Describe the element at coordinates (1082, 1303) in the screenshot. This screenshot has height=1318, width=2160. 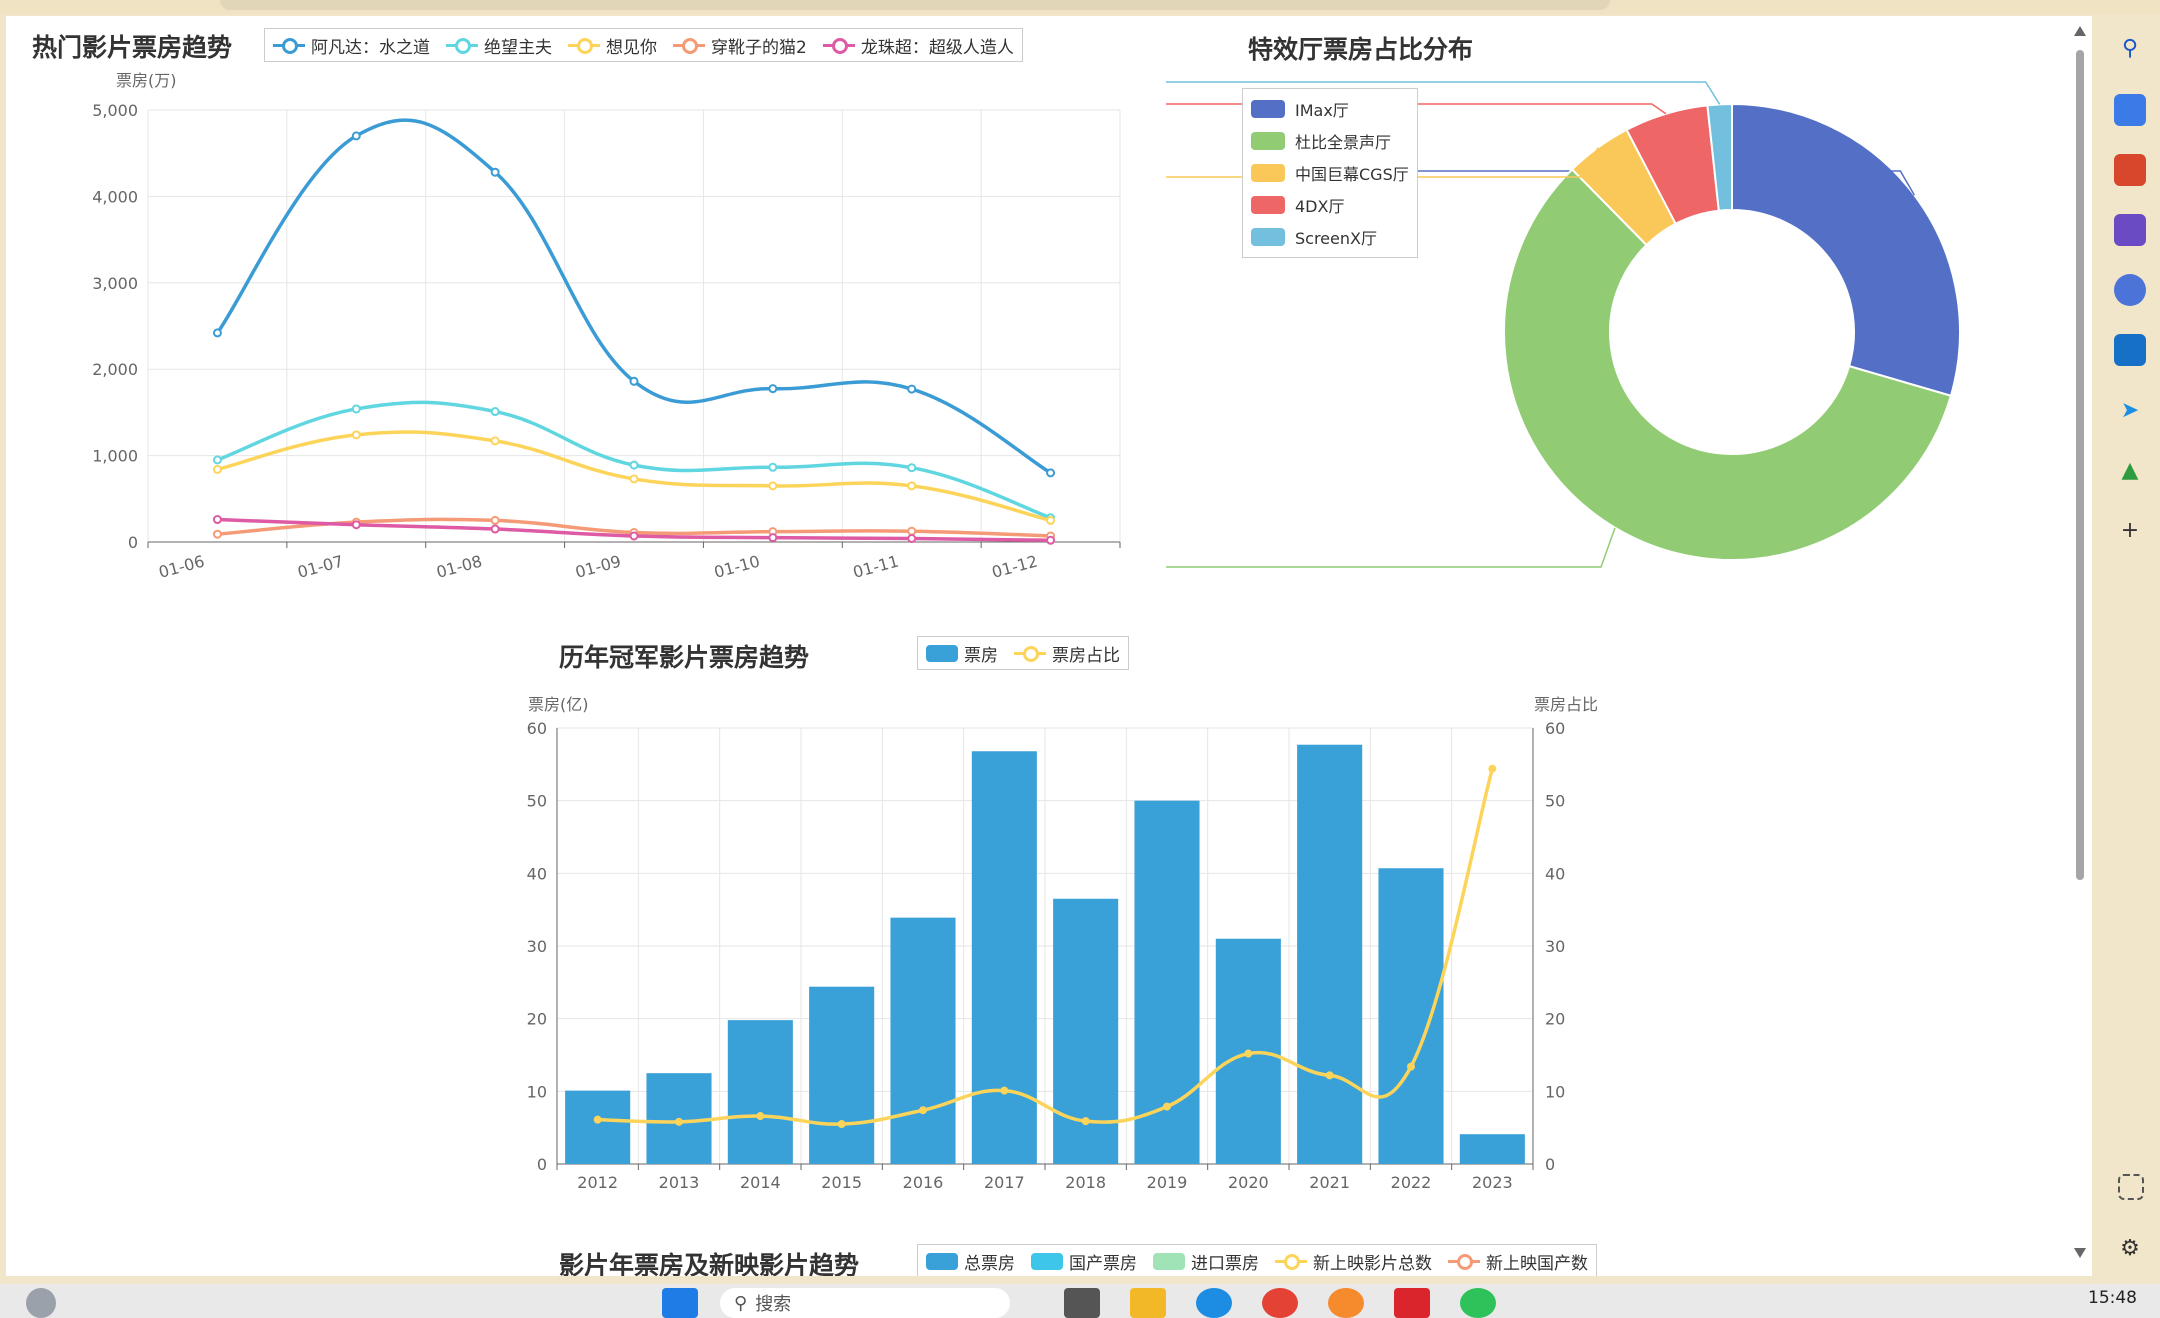
I see `task-view-icon` at that location.